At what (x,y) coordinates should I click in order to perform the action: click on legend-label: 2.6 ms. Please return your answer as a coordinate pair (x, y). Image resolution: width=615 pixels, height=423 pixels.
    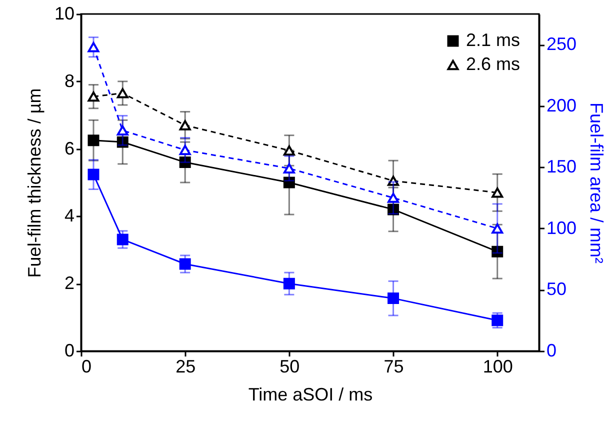
    Looking at the image, I should click on (493, 64).